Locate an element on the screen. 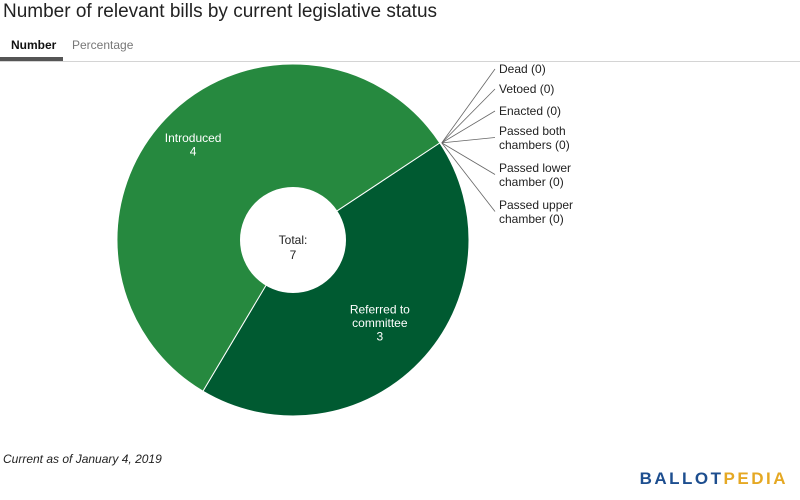  zero-slice-label: Passed lower is located at coordinates (535, 168).